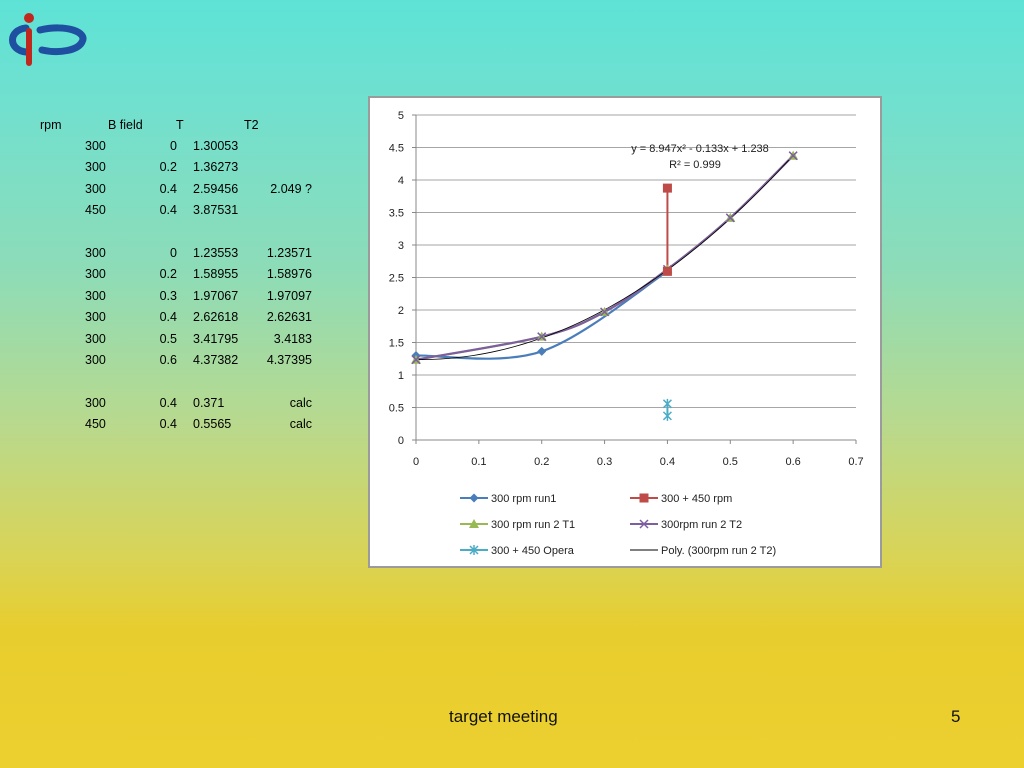  Describe the element at coordinates (289, 317) in the screenshot. I see `table-cell-t2: 2.62631` at that location.